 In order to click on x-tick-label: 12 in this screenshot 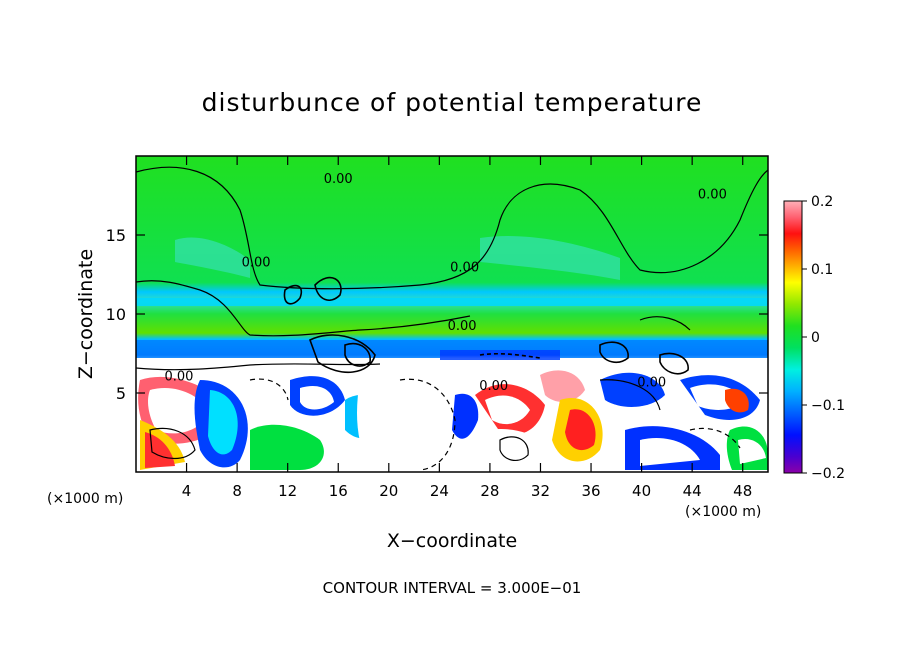, I will do `click(287, 491)`.